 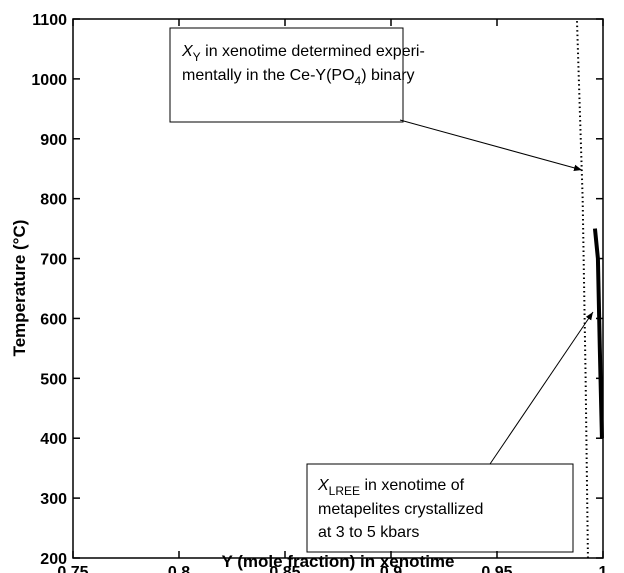 I want to click on y-tick-label: 200, so click(x=53, y=559).